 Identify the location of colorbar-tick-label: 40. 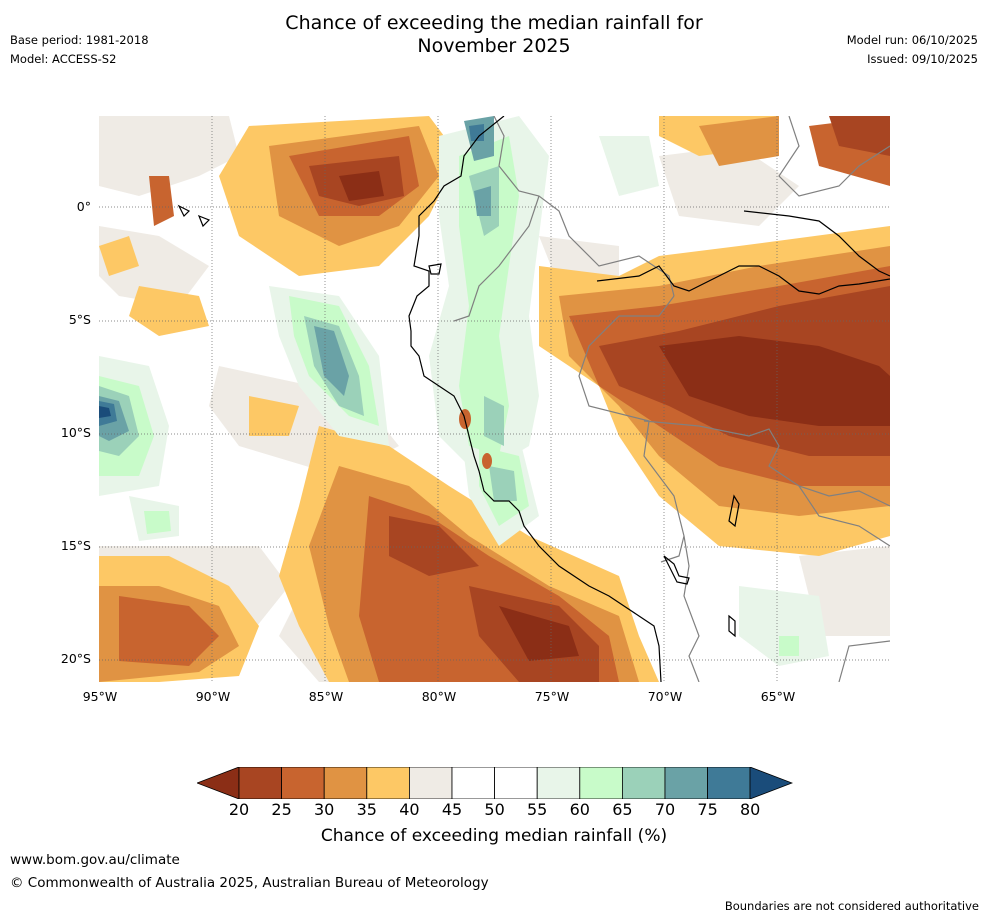
(409, 809).